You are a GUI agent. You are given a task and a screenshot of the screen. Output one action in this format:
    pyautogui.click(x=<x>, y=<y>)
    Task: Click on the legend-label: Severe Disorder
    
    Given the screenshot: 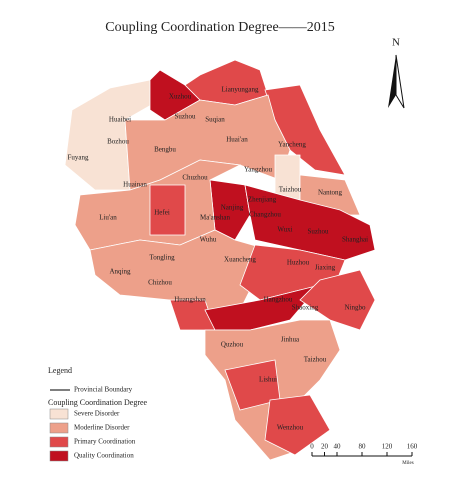 What is the action you would take?
    pyautogui.click(x=97, y=414)
    